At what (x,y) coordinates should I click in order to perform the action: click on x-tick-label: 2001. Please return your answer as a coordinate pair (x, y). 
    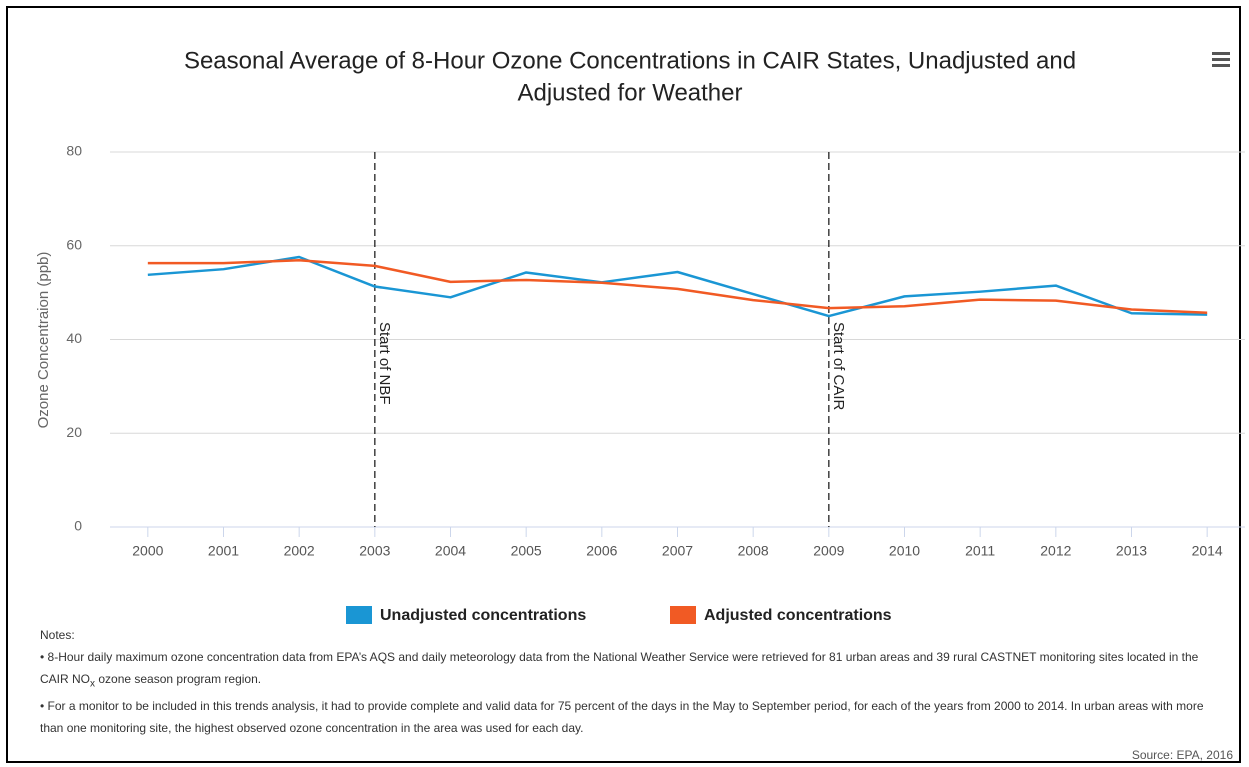
    Looking at the image, I should click on (223, 551).